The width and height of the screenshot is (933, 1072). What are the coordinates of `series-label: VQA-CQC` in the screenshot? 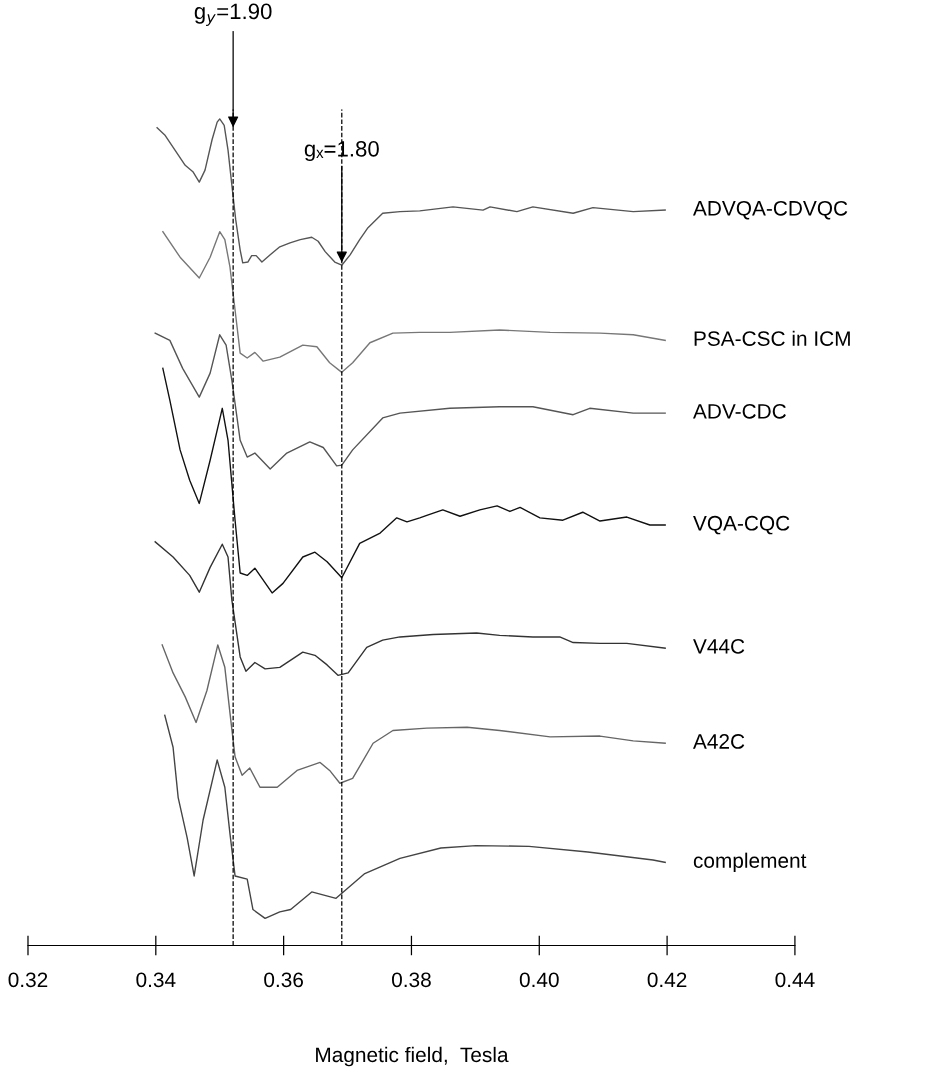 It's located at (741, 525).